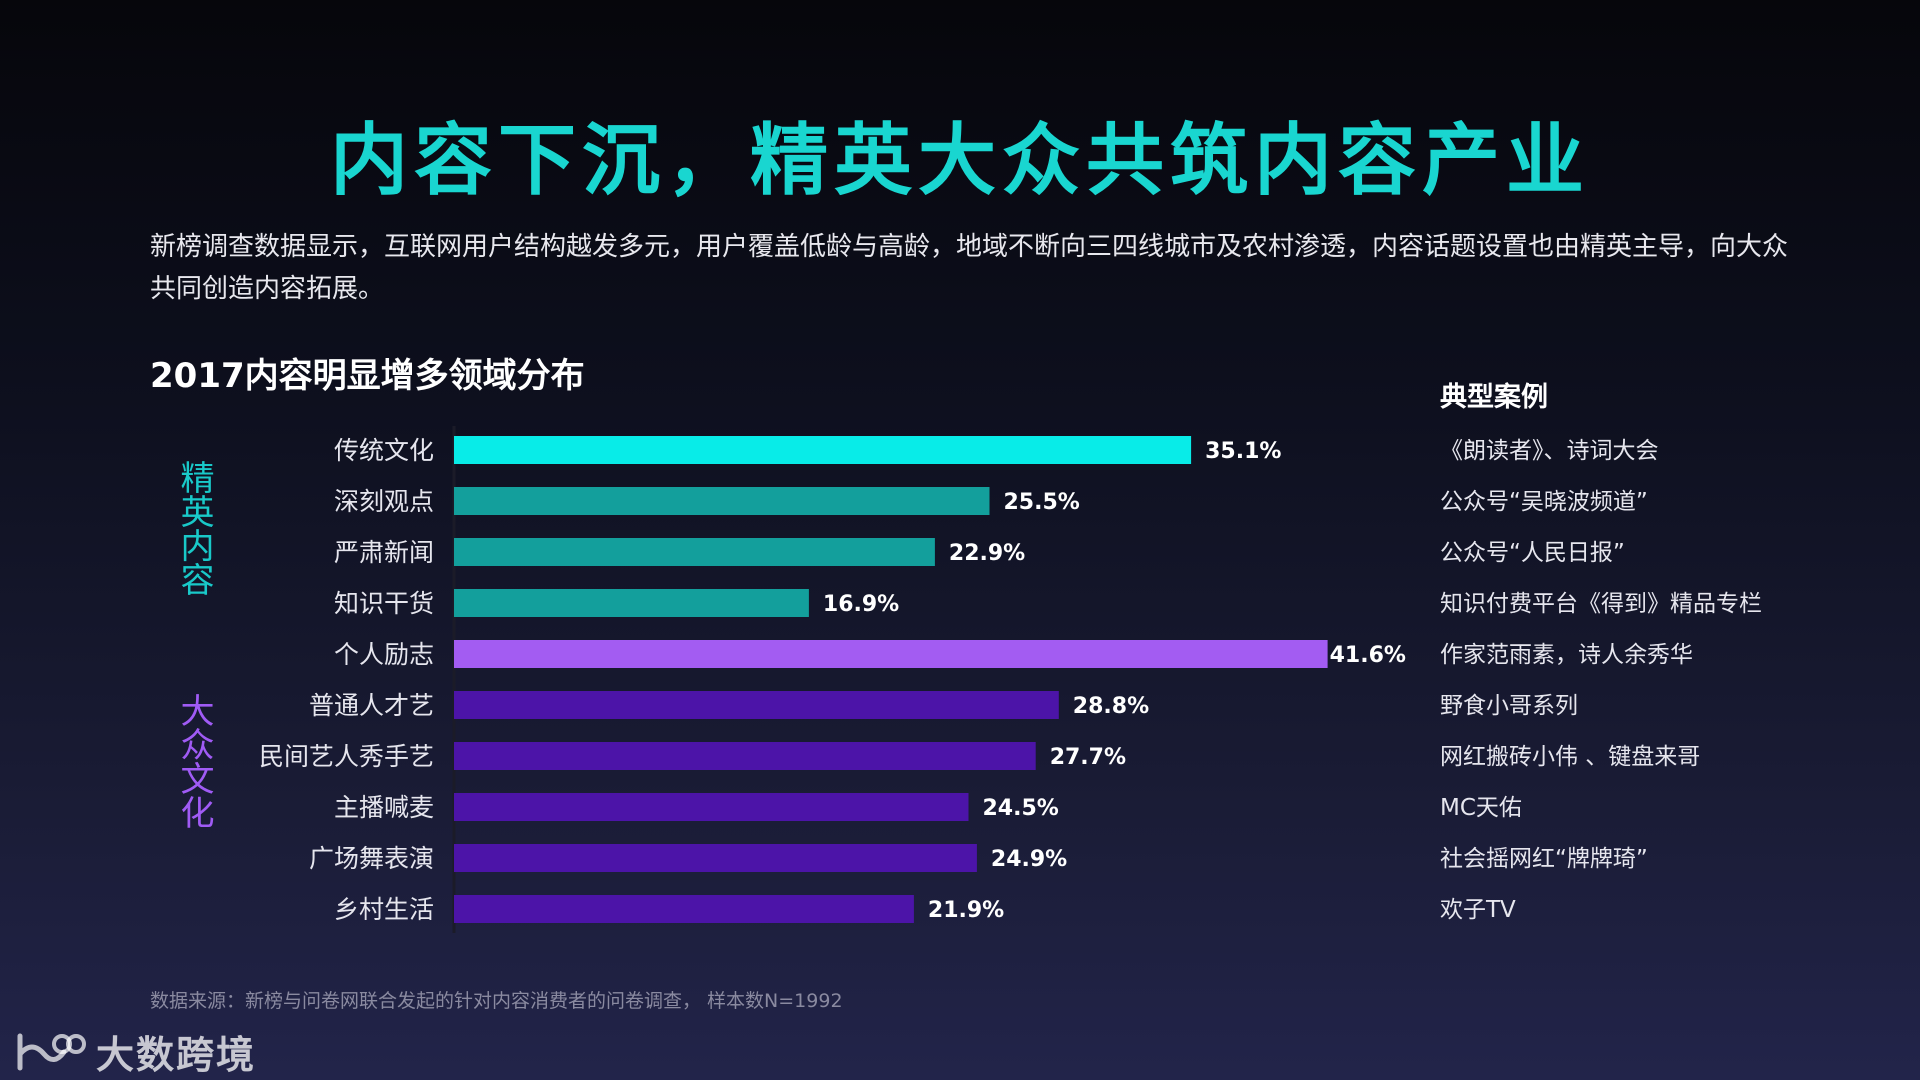 The width and height of the screenshot is (1920, 1080). Describe the element at coordinates (384, 603) in the screenshot. I see `category-label: 知识干货` at that location.